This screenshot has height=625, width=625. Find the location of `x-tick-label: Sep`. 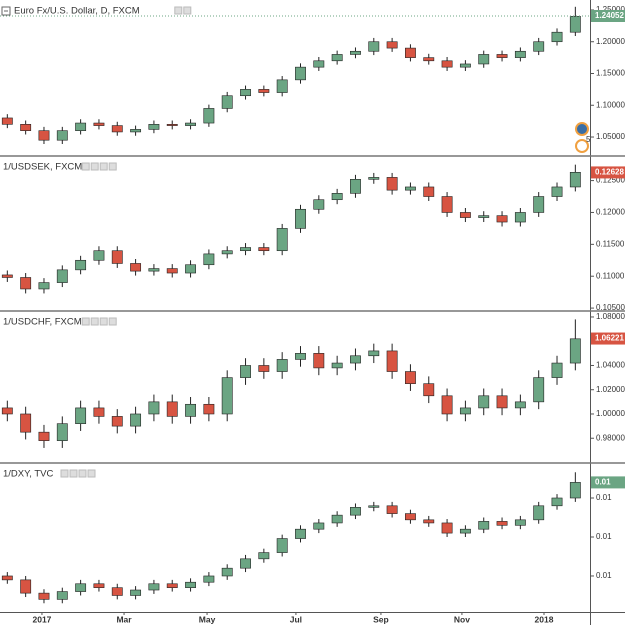

x-tick-label: Sep is located at coordinates (381, 619).